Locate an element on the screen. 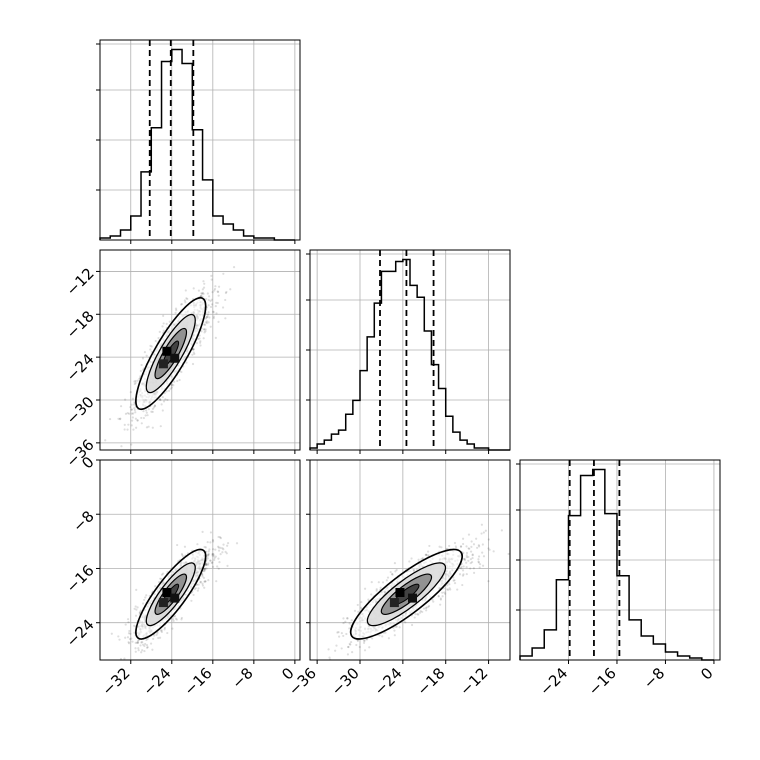  2d-param1-param3-xtick-label: −16 is located at coordinates (198, 681).